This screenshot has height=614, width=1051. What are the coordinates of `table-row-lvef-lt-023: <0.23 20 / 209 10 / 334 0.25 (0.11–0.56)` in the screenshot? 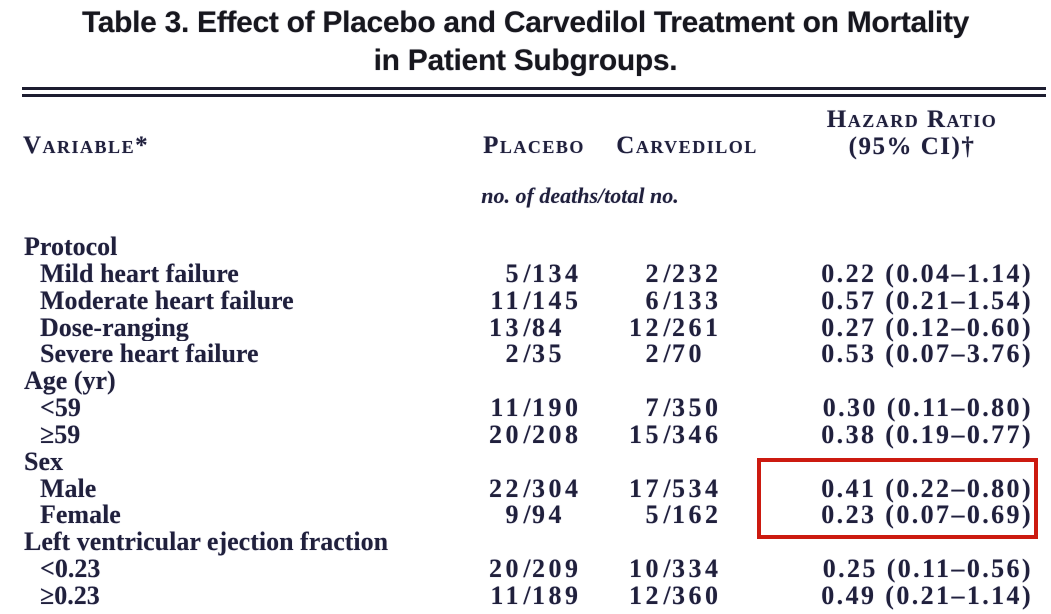 It's located at (525, 569).